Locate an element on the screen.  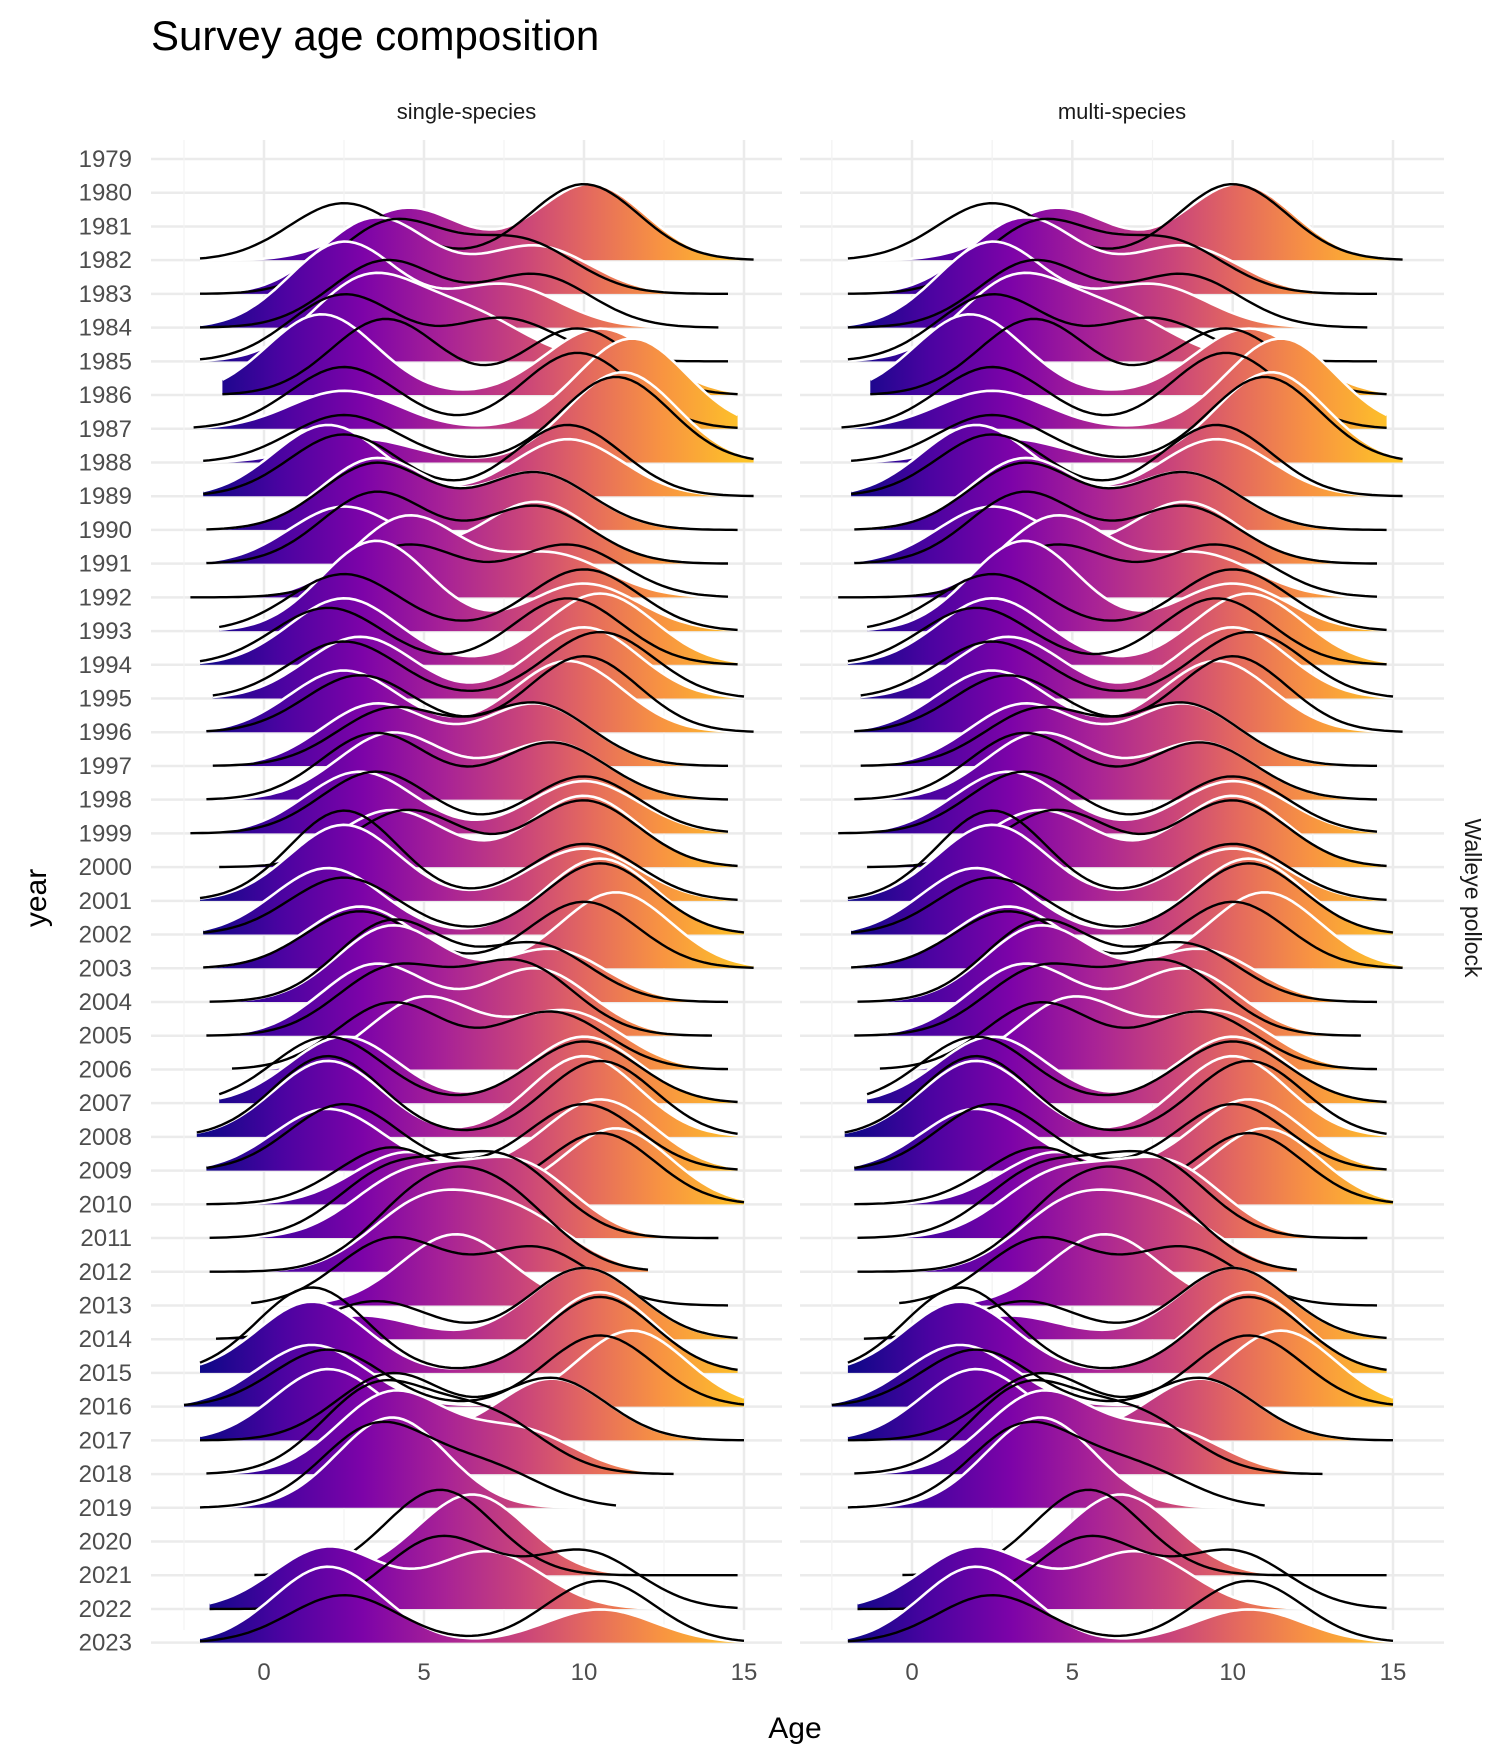
y-tick-label-2004: 2004 is located at coordinates (105, 1002).